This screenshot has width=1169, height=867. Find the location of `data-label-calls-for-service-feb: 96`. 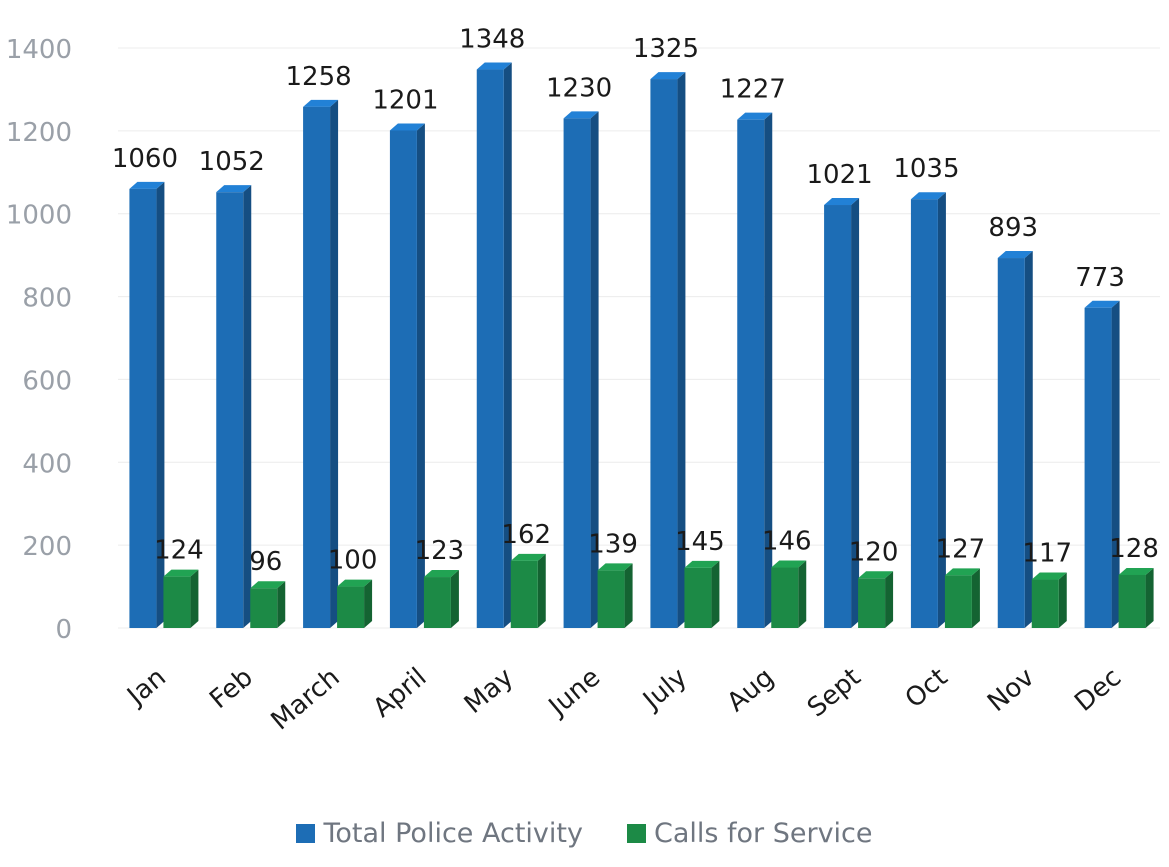

data-label-calls-for-service-feb: 96 is located at coordinates (265, 562).